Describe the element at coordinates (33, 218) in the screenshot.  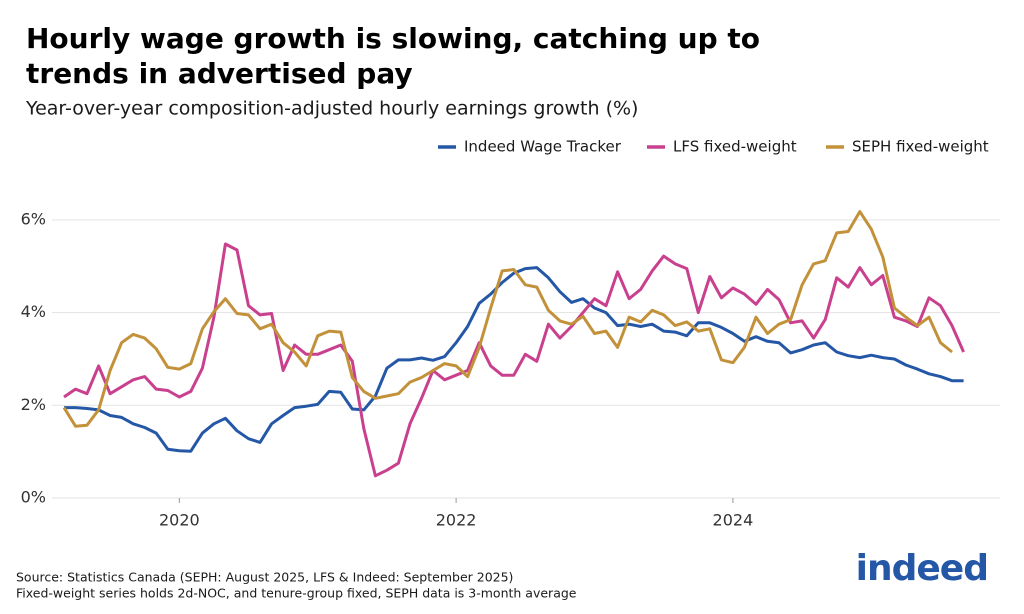
I see `y-tick-label: 6%` at that location.